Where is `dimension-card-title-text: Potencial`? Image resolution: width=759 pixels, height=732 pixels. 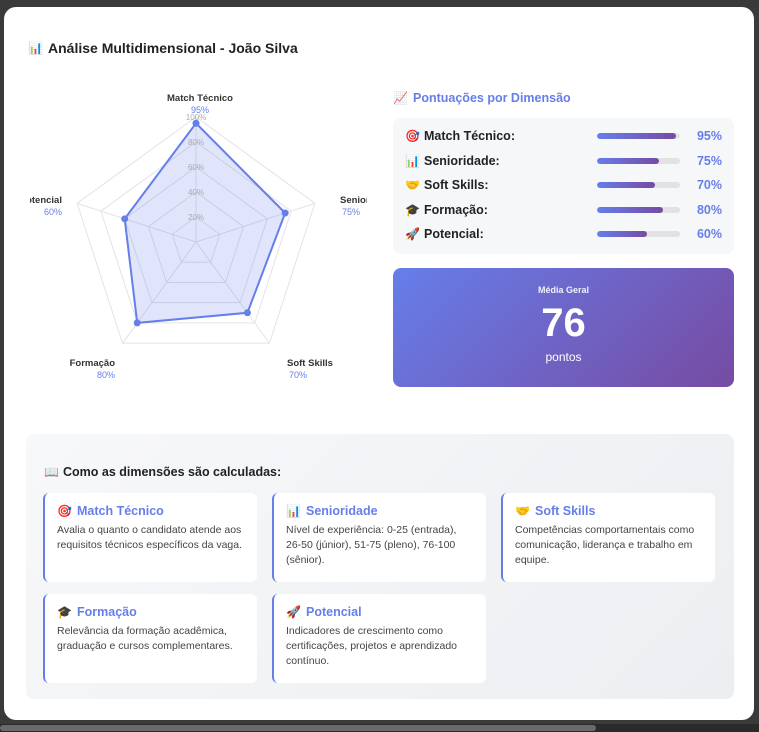 dimension-card-title-text: Potencial is located at coordinates (334, 612).